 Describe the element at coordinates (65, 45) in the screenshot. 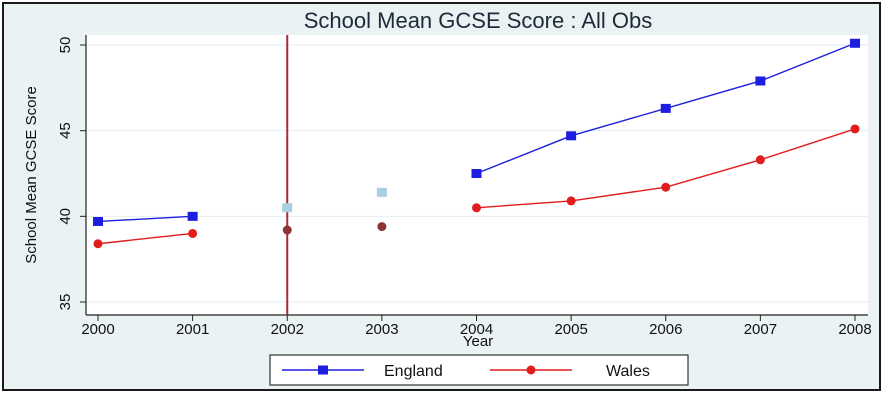

I see `y-tick-label: 50` at that location.